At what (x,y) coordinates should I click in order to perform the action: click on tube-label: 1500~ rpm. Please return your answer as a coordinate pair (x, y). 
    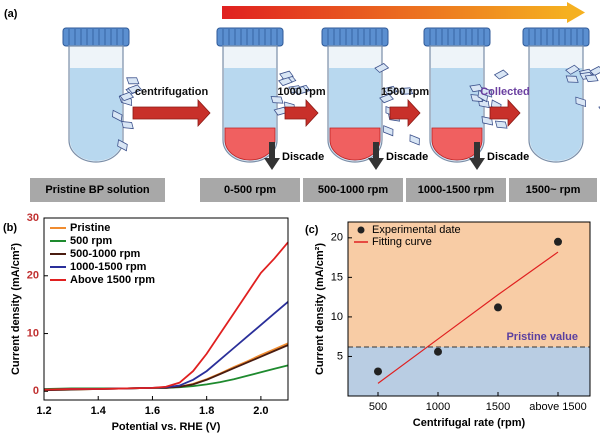
    Looking at the image, I should click on (553, 190).